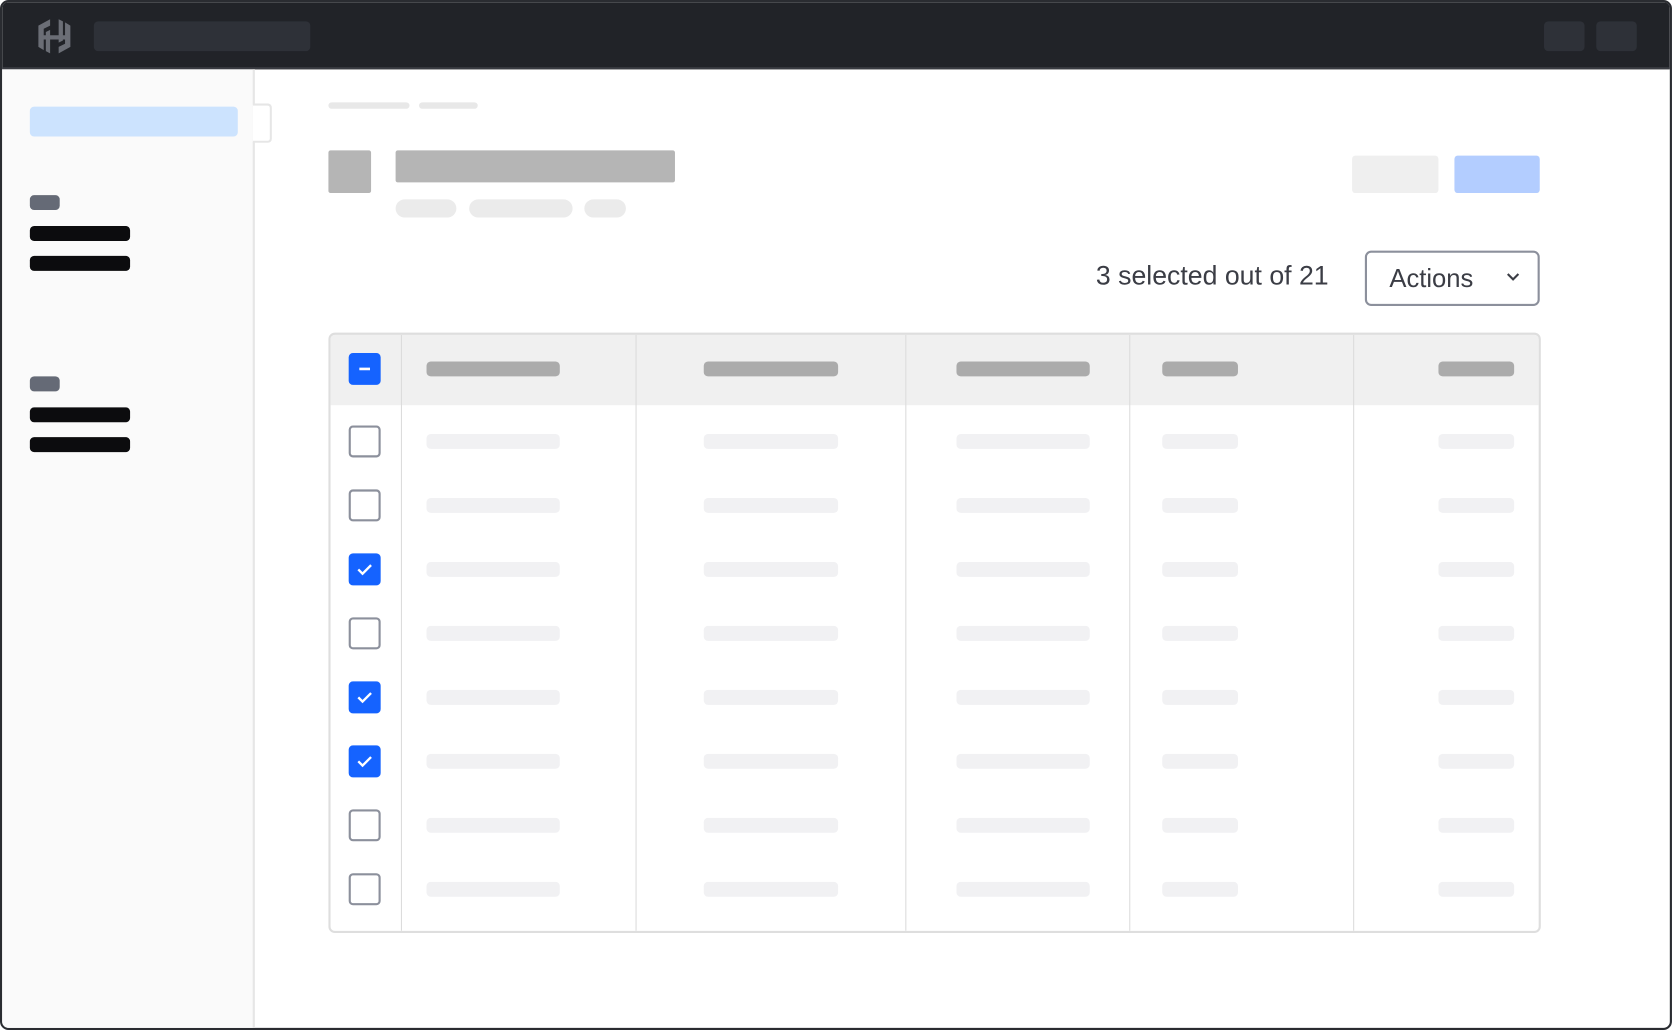 This screenshot has height=1030, width=1672. I want to click on top-bar, so click(836, 36).